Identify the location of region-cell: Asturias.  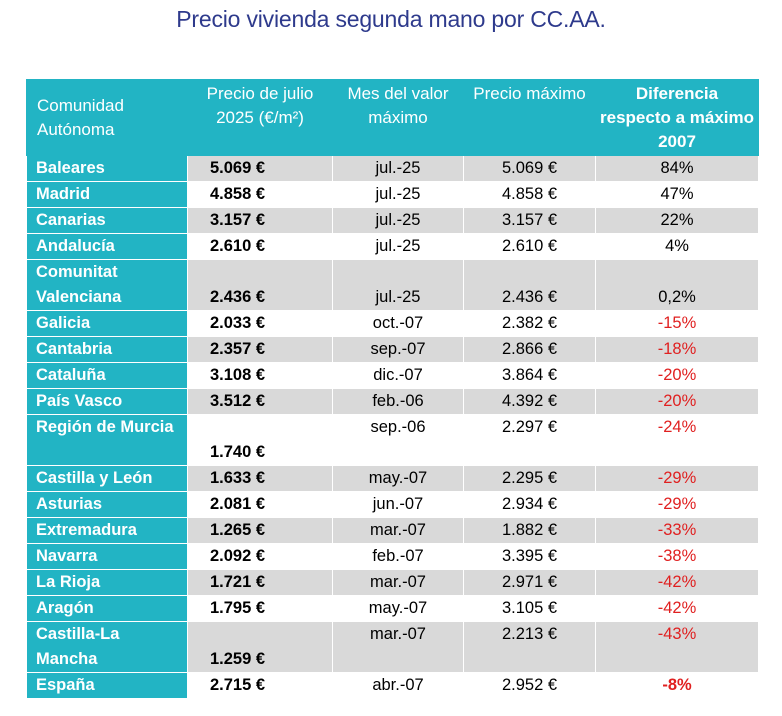
(107, 504).